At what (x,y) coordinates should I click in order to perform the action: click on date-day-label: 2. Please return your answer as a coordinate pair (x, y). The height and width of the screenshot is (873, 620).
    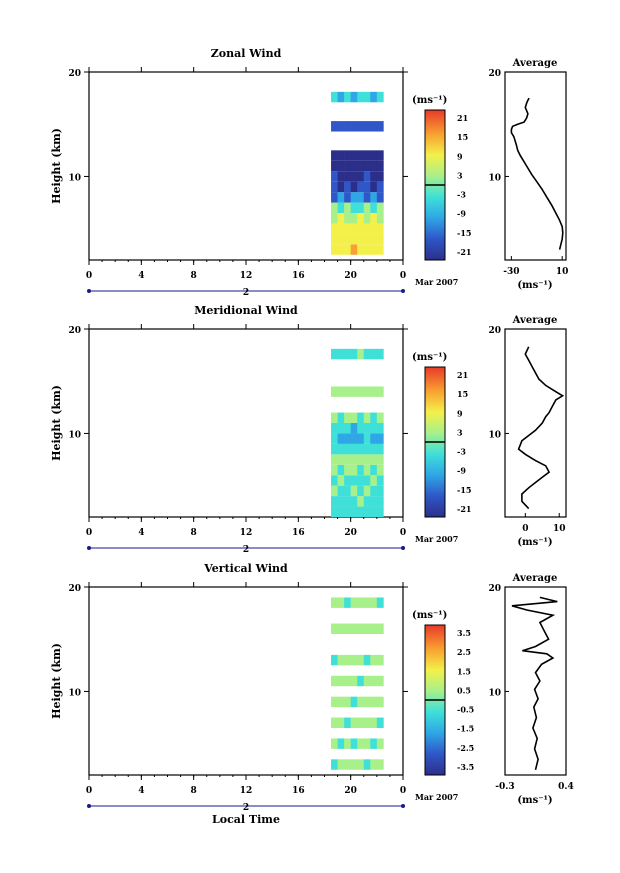
    Looking at the image, I should click on (246, 550).